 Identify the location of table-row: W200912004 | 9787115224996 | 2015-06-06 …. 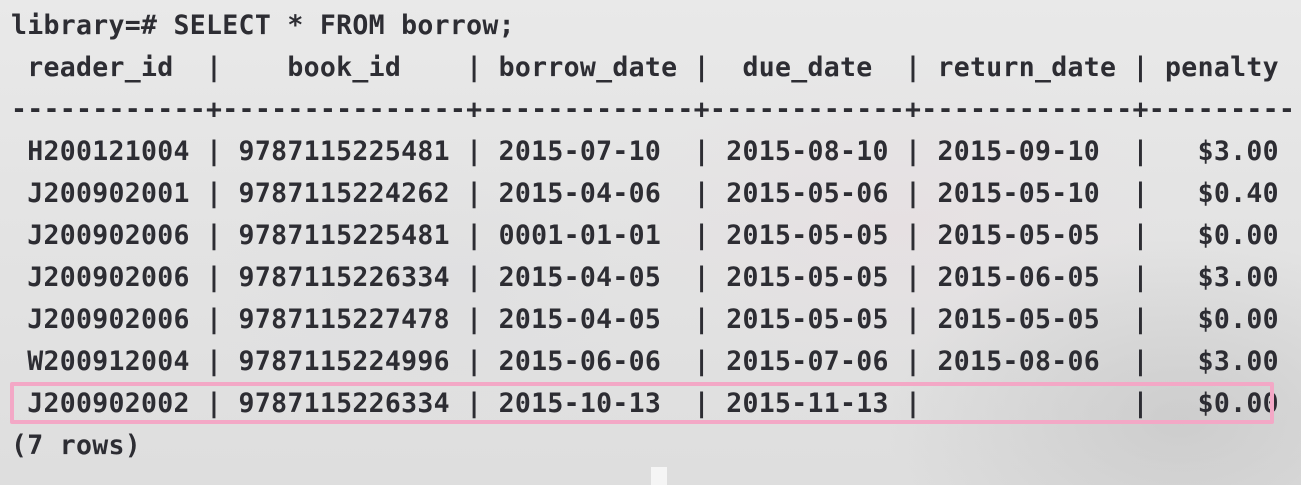
(645, 361).